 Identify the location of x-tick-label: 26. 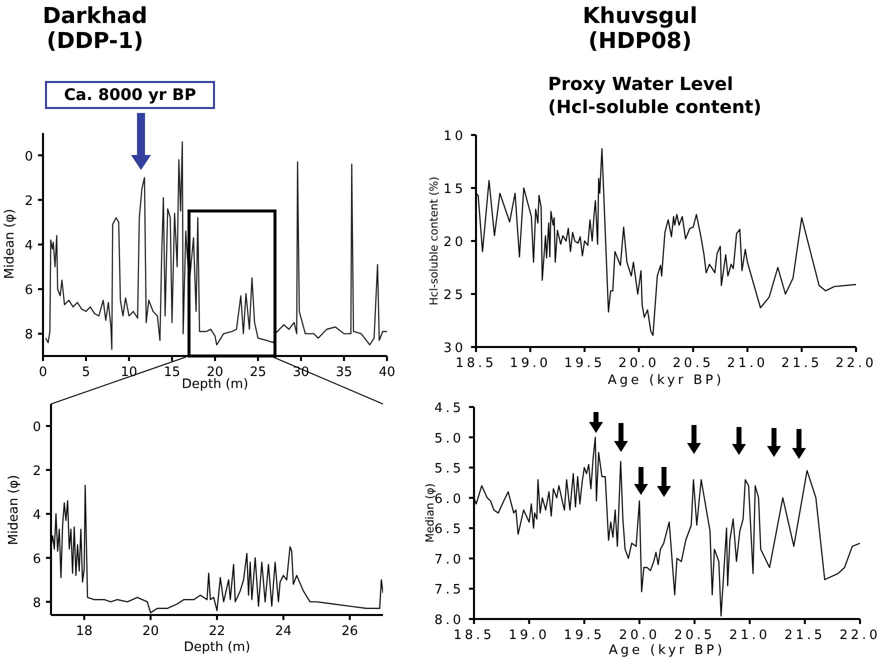
(350, 631).